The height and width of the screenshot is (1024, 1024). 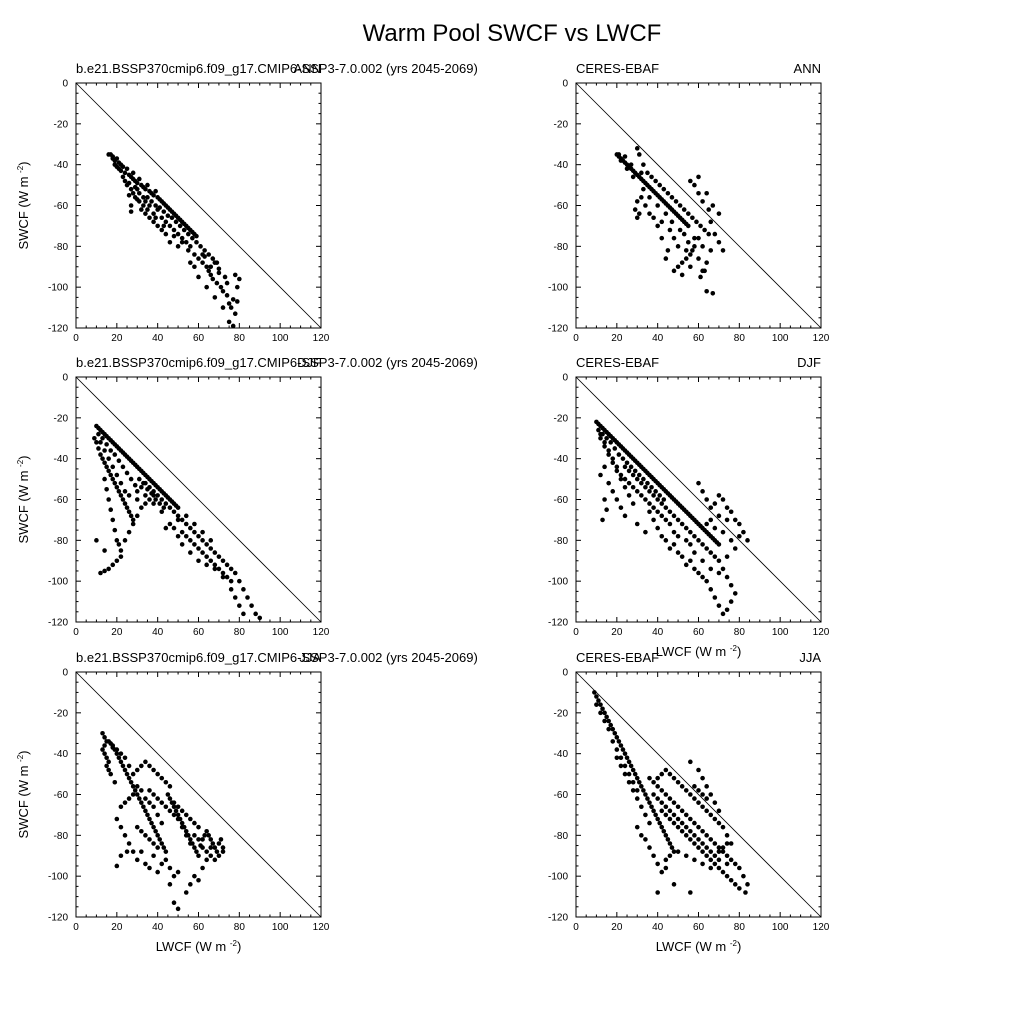 I want to click on reference-line, so click(x=698, y=499).